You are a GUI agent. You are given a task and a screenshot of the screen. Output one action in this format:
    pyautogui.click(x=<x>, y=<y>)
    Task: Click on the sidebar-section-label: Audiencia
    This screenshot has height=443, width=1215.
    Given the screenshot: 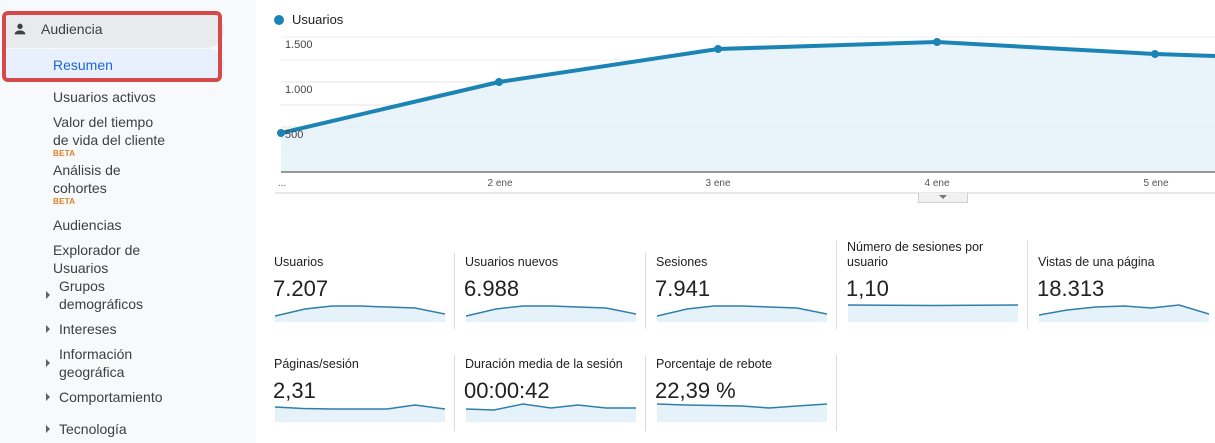 What is the action you would take?
    pyautogui.click(x=72, y=29)
    